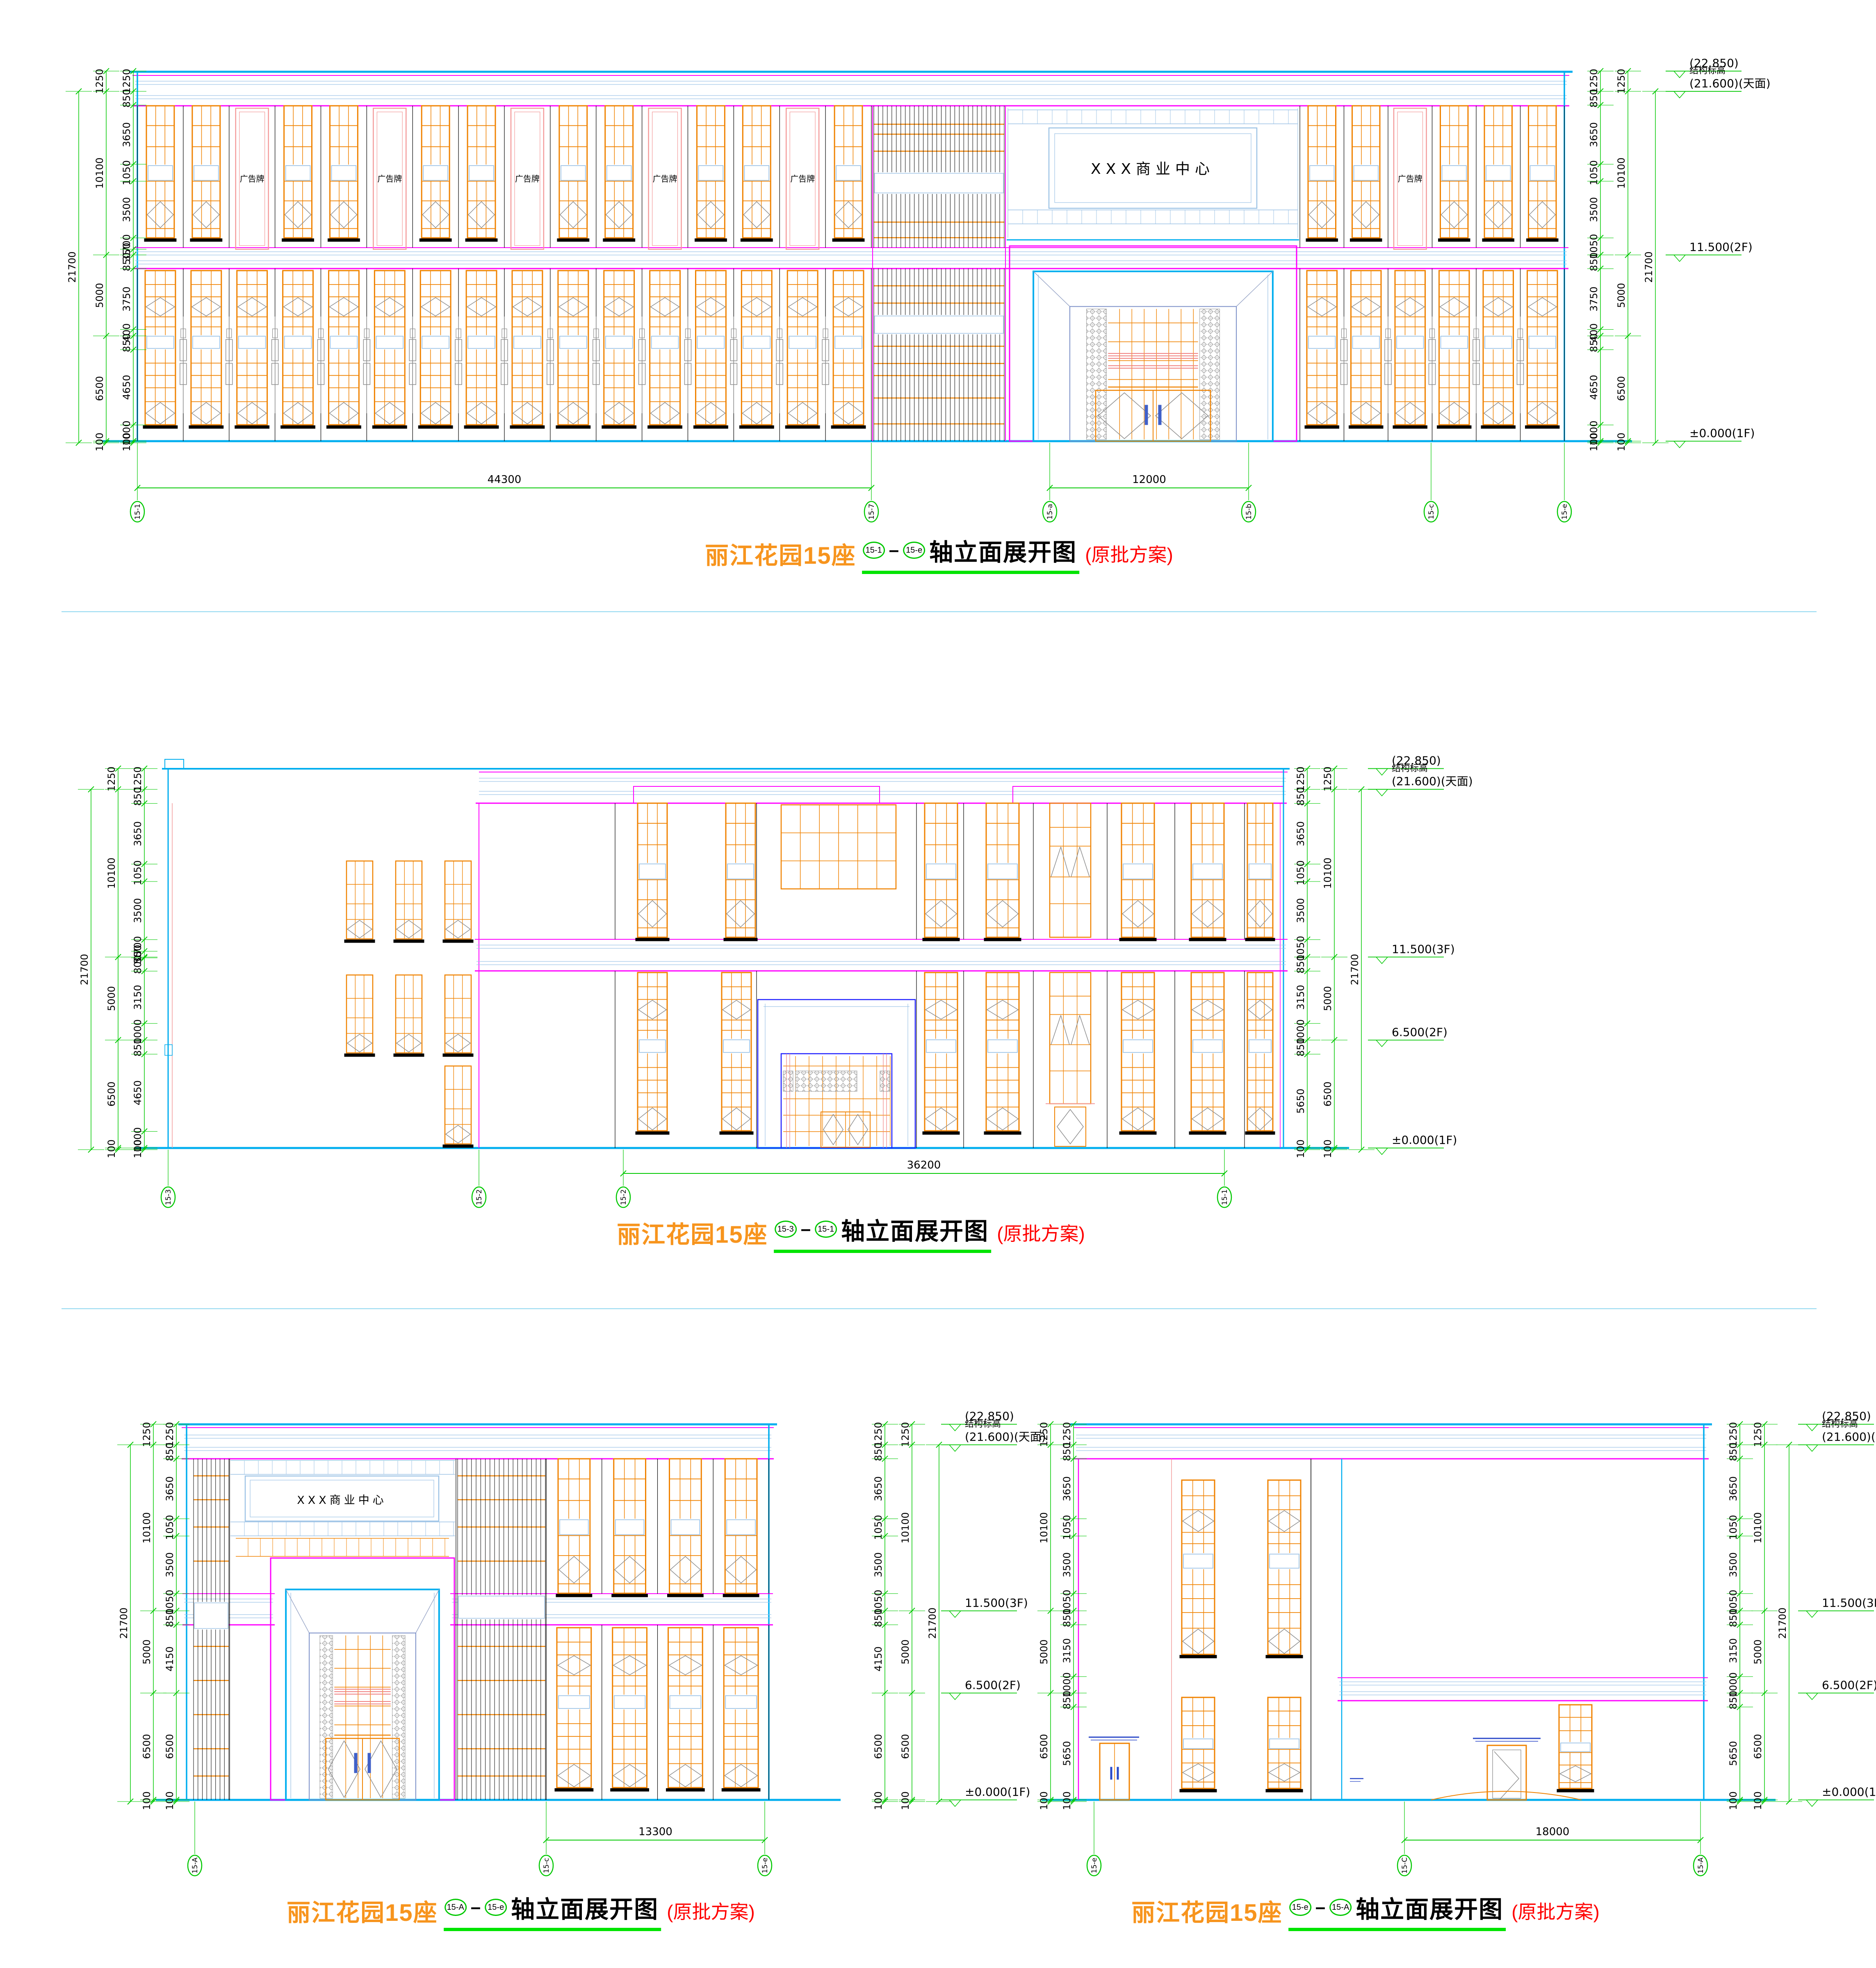 The height and width of the screenshot is (1968, 1876). What do you see at coordinates (765, 1865) in the screenshot?
I see `svg-text: 15-e` at bounding box center [765, 1865].